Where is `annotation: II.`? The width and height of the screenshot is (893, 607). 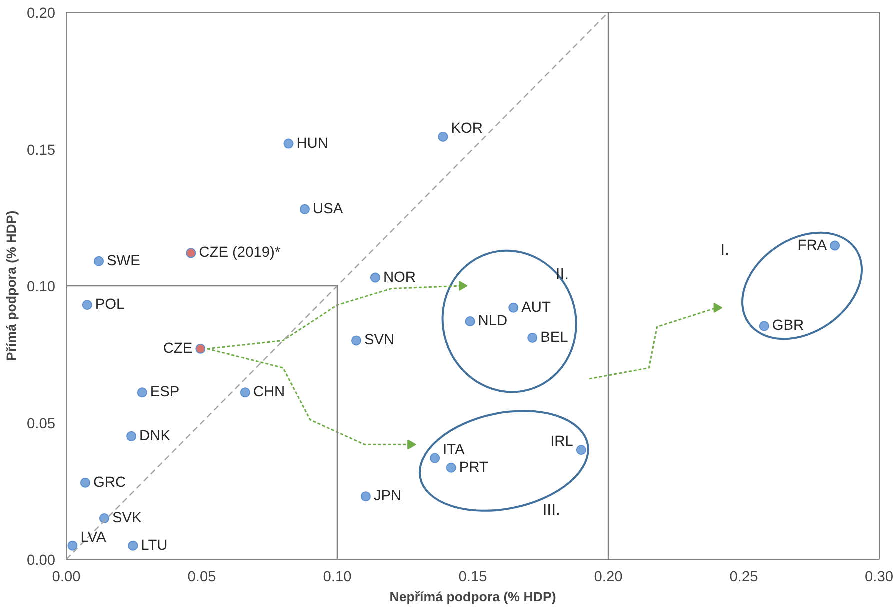
annotation: II. is located at coordinates (563, 275).